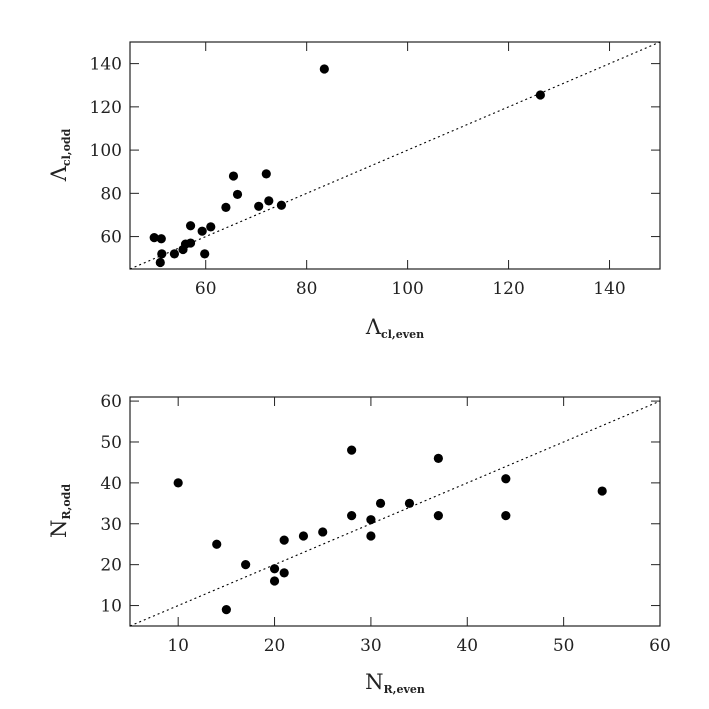 The image size is (709, 709). What do you see at coordinates (394, 328) in the screenshot?
I see `top-x-axis-label: Λcl,even` at bounding box center [394, 328].